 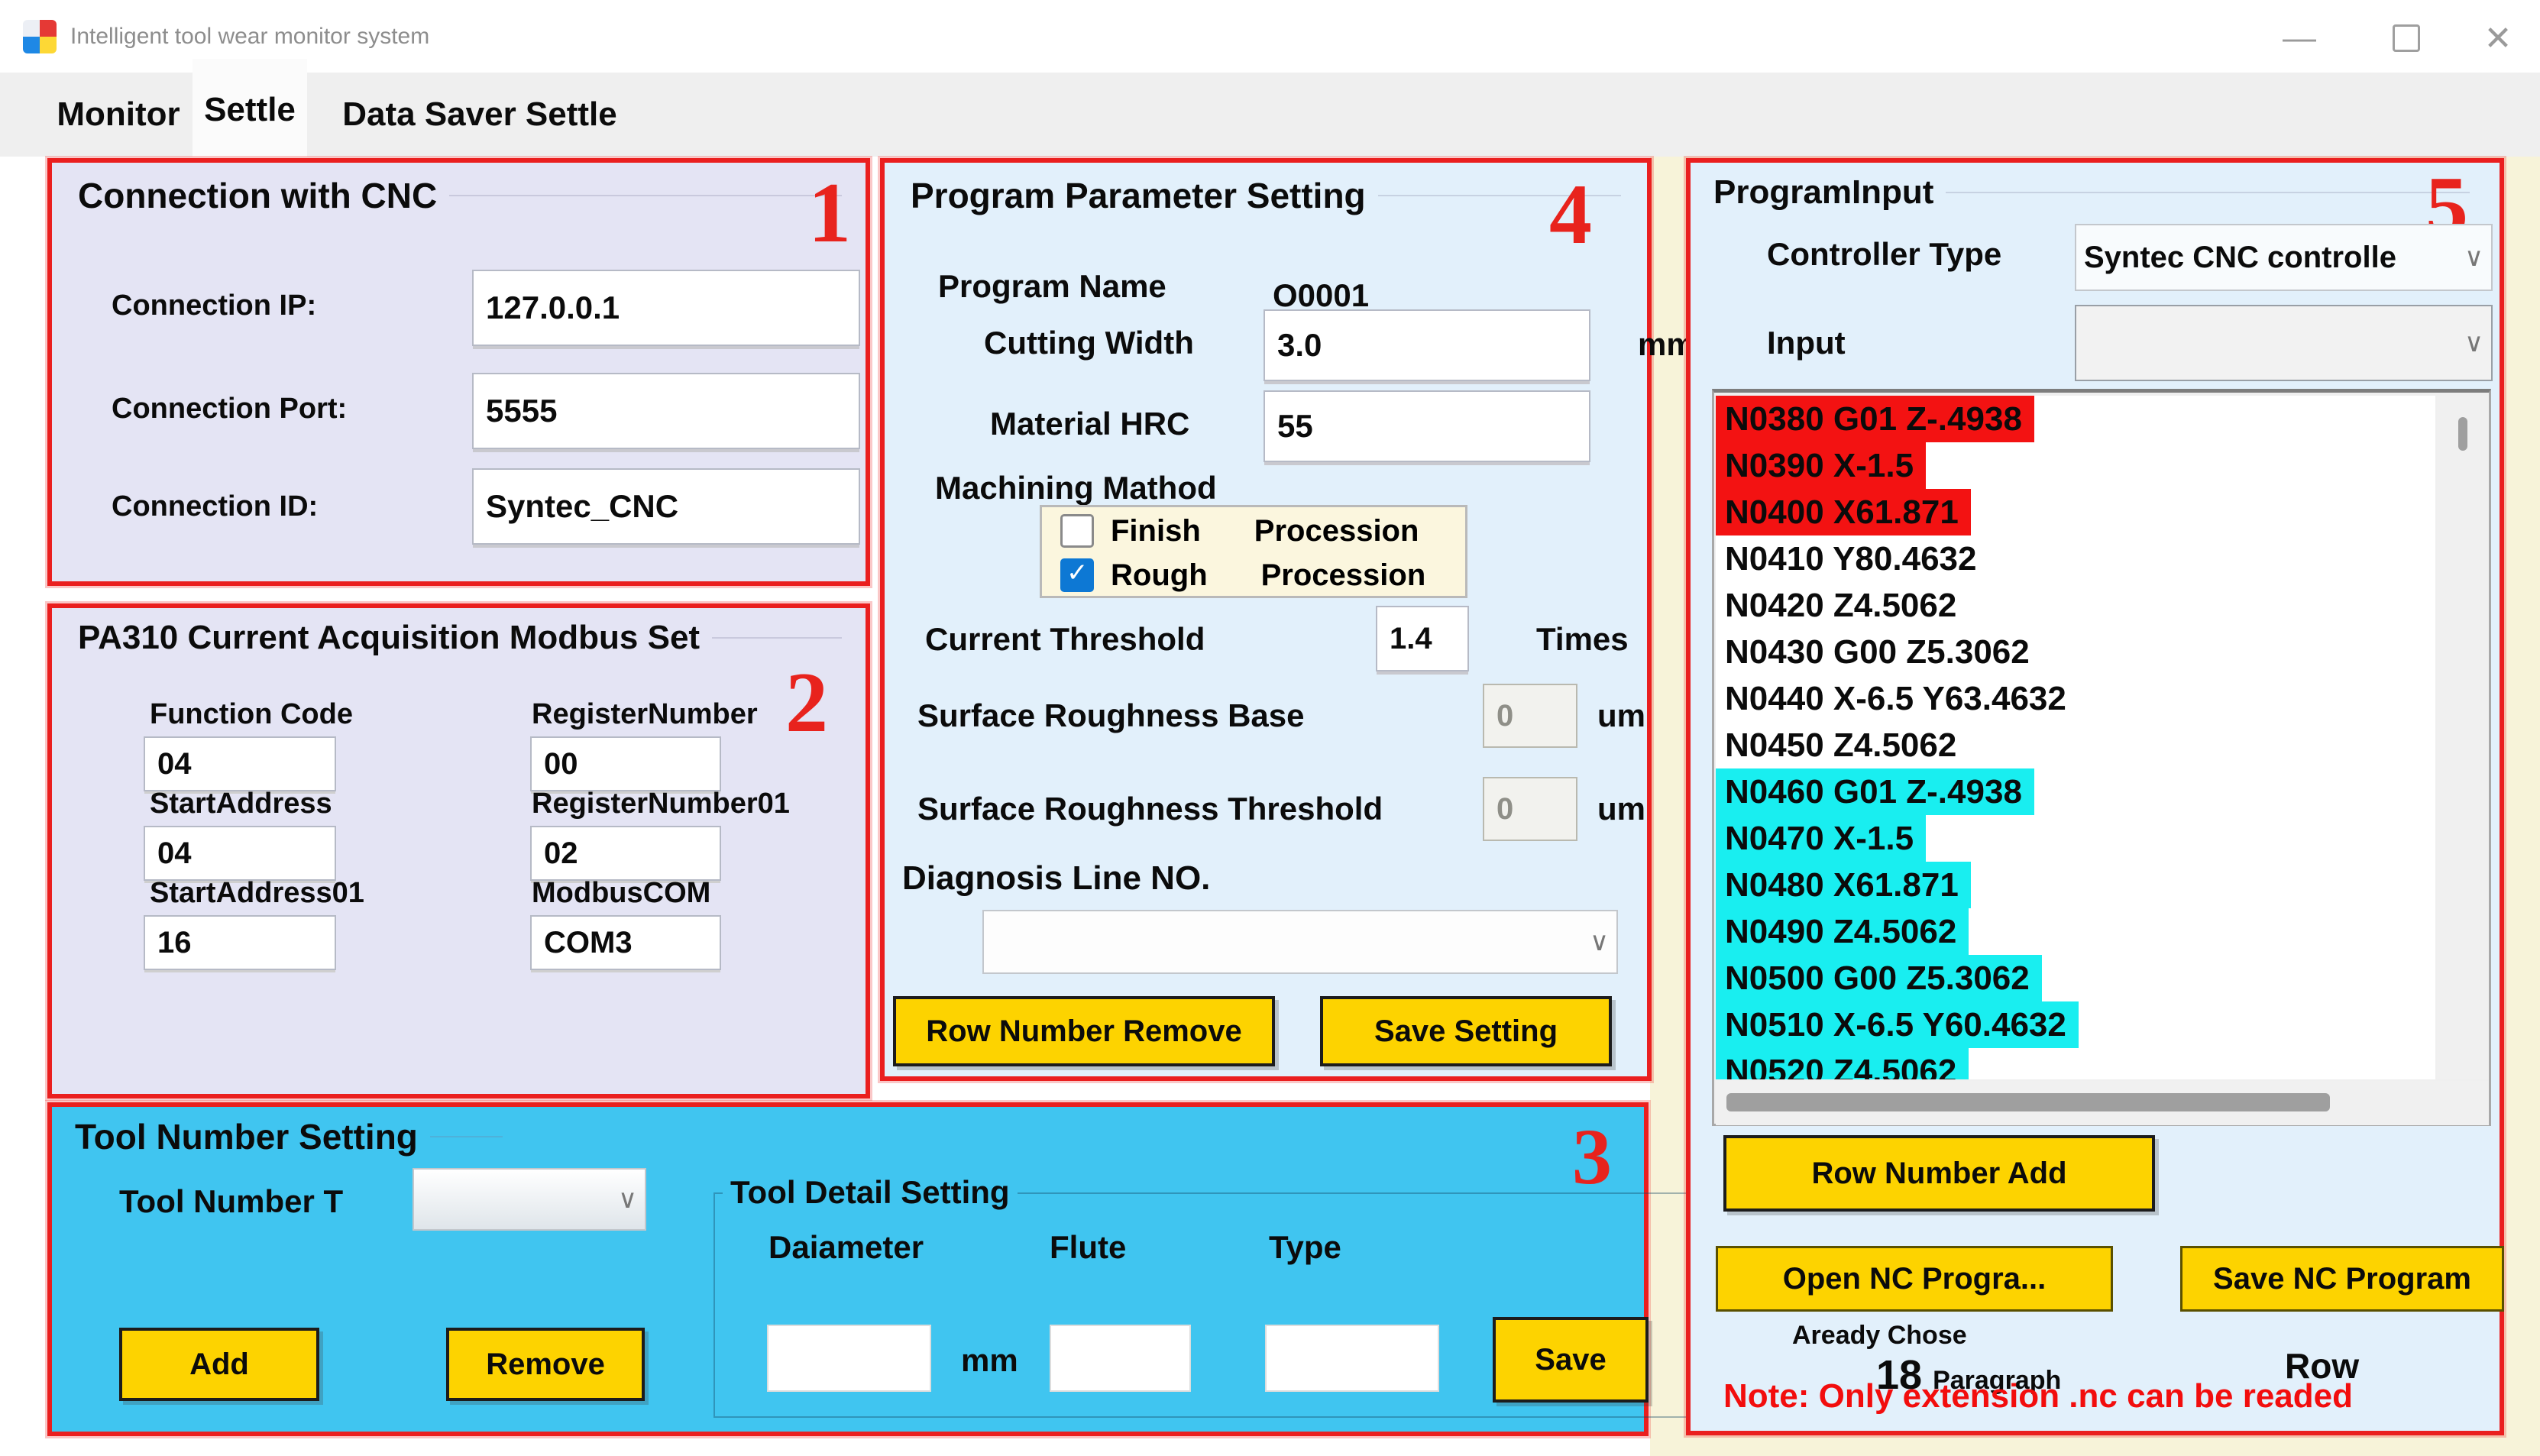 I want to click on panel-input-title: ProgramInput, so click(x=2091, y=193).